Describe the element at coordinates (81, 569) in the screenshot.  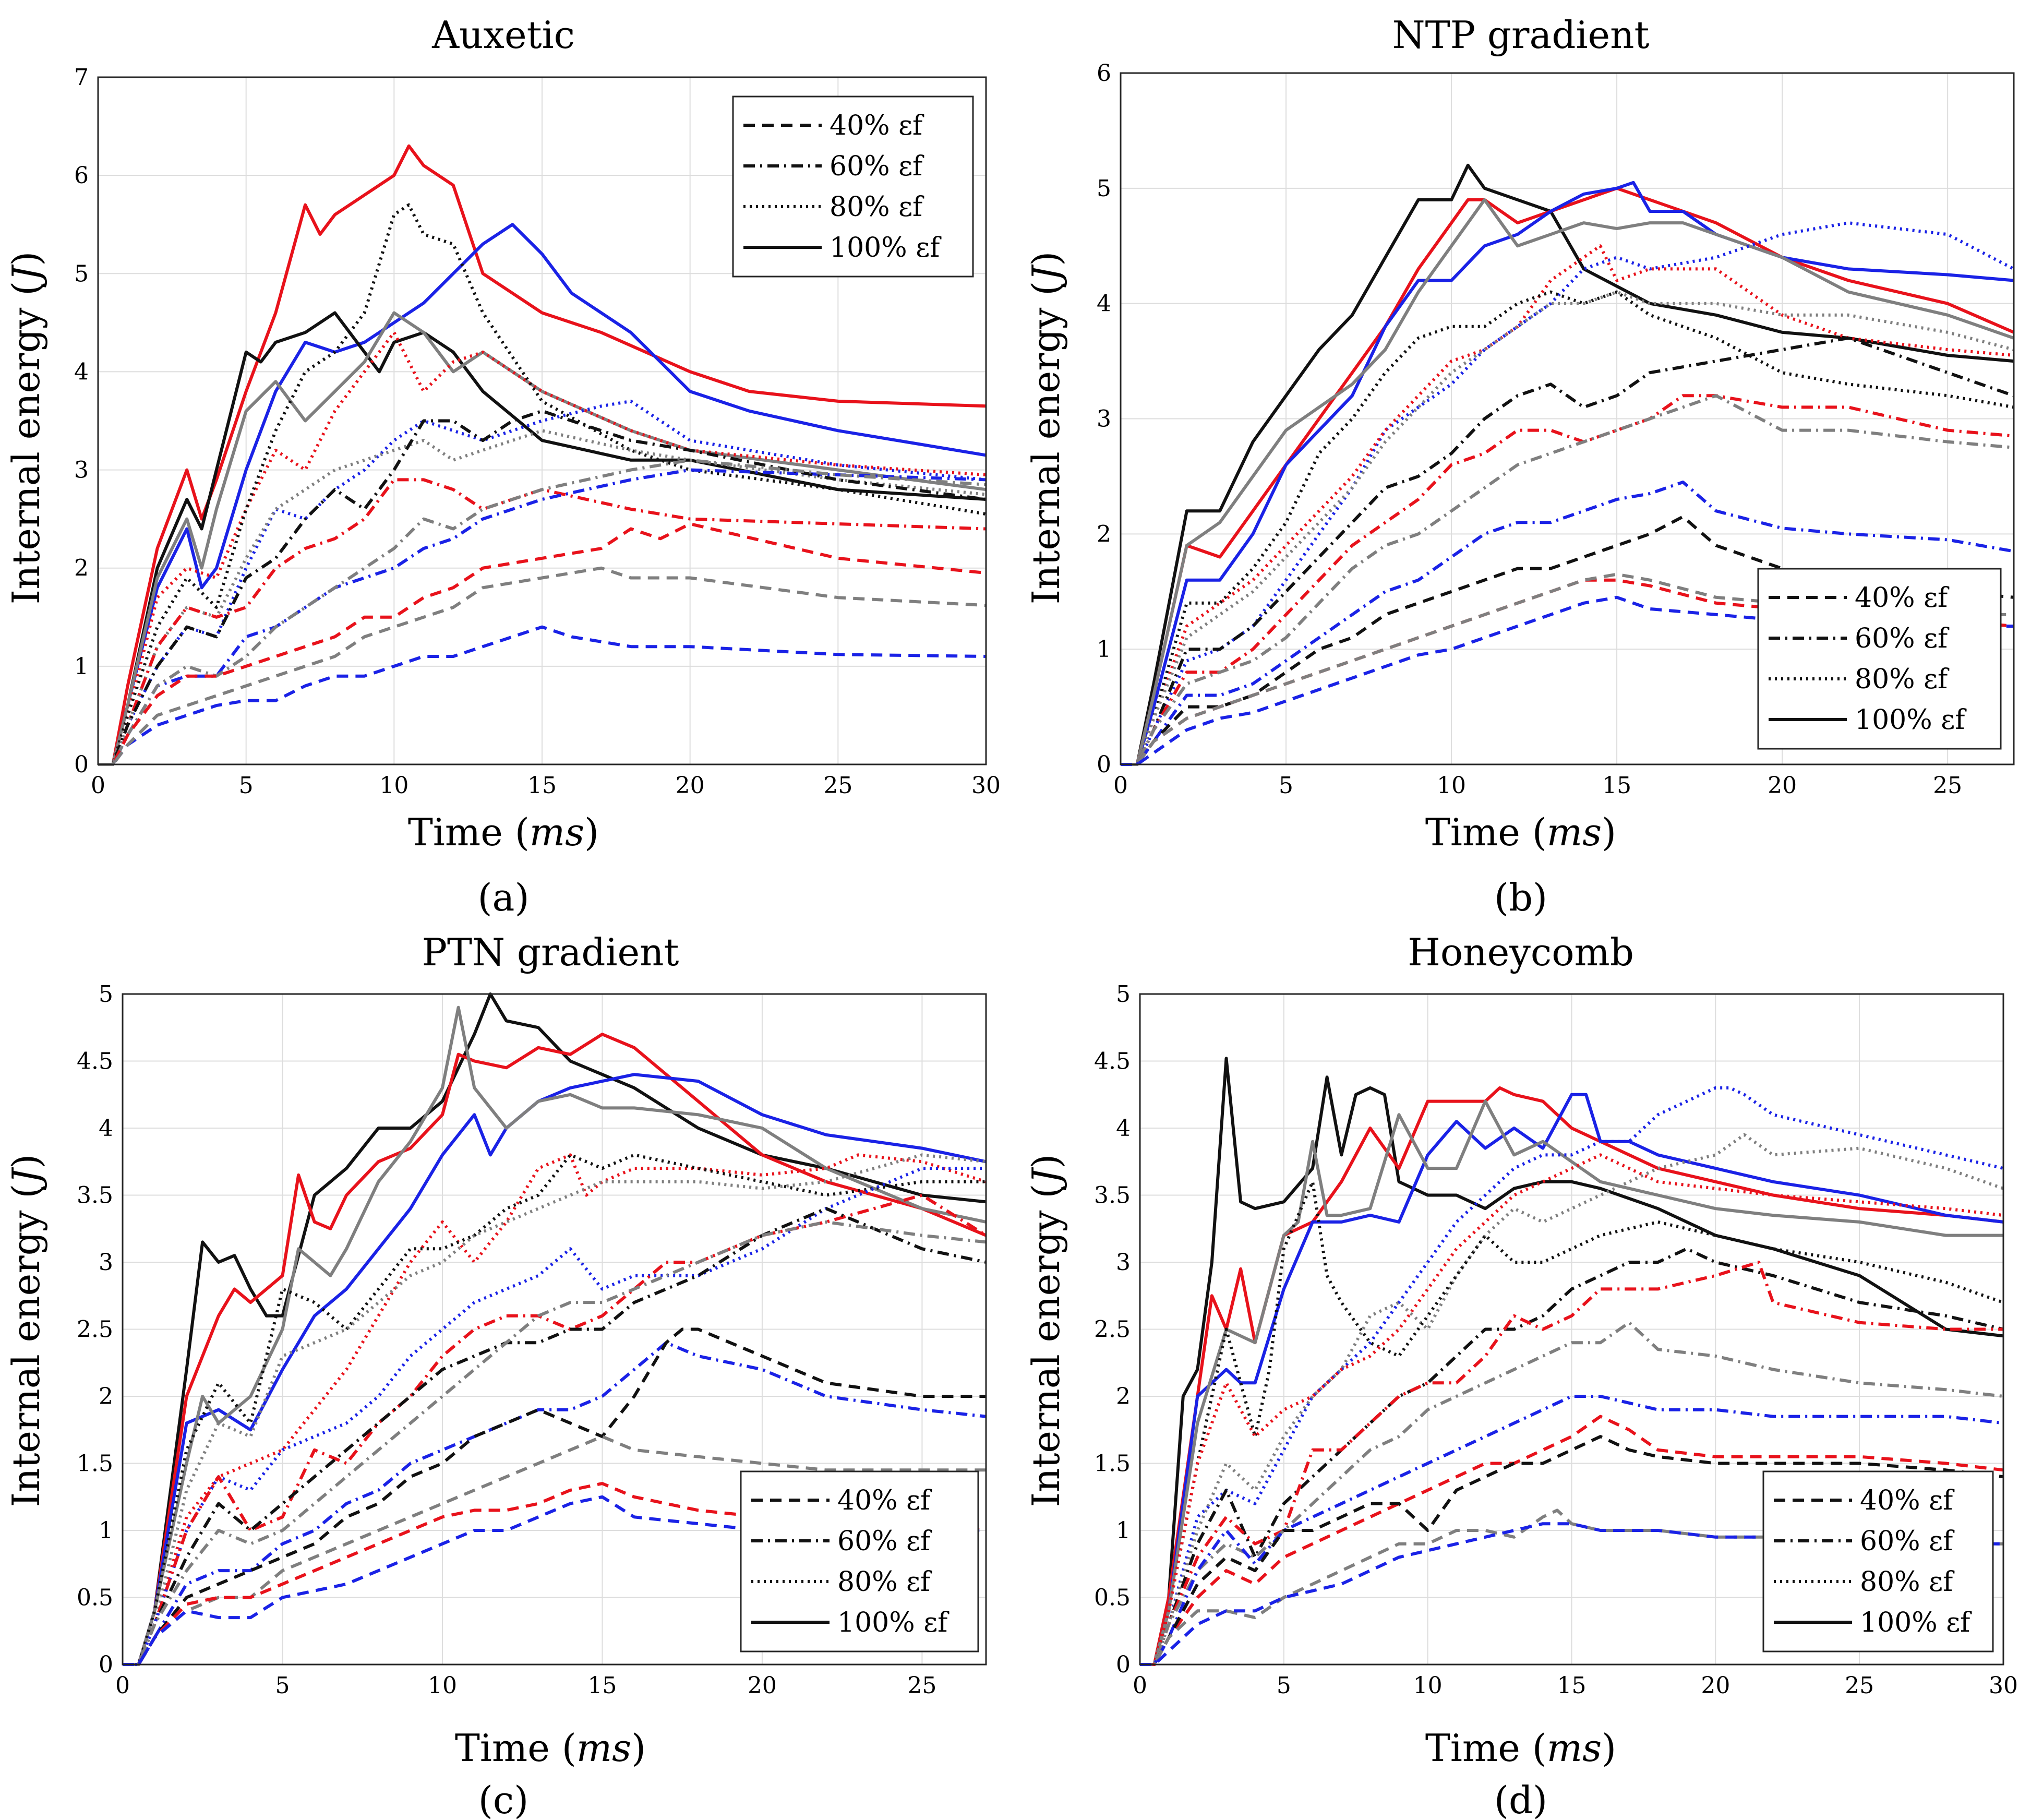
I see `y-tick-label: 2` at that location.